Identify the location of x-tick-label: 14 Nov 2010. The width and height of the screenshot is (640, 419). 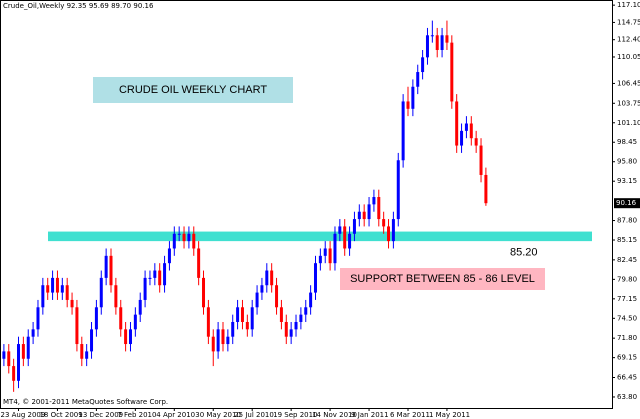
(334, 415).